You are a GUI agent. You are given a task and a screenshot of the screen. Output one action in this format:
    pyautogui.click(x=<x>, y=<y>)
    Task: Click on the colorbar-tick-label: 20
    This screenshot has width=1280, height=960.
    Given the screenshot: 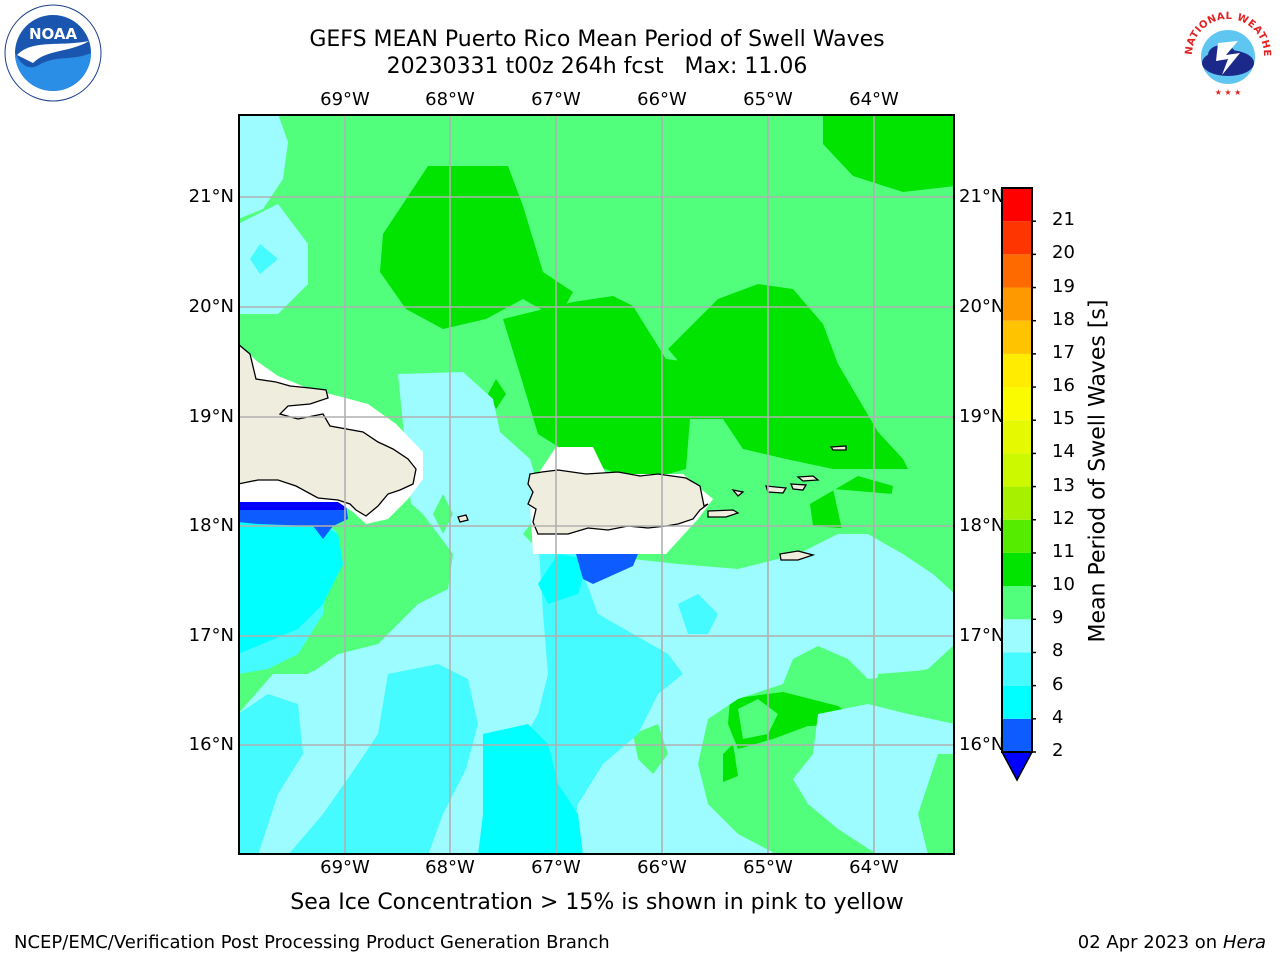 What is the action you would take?
    pyautogui.click(x=1063, y=253)
    